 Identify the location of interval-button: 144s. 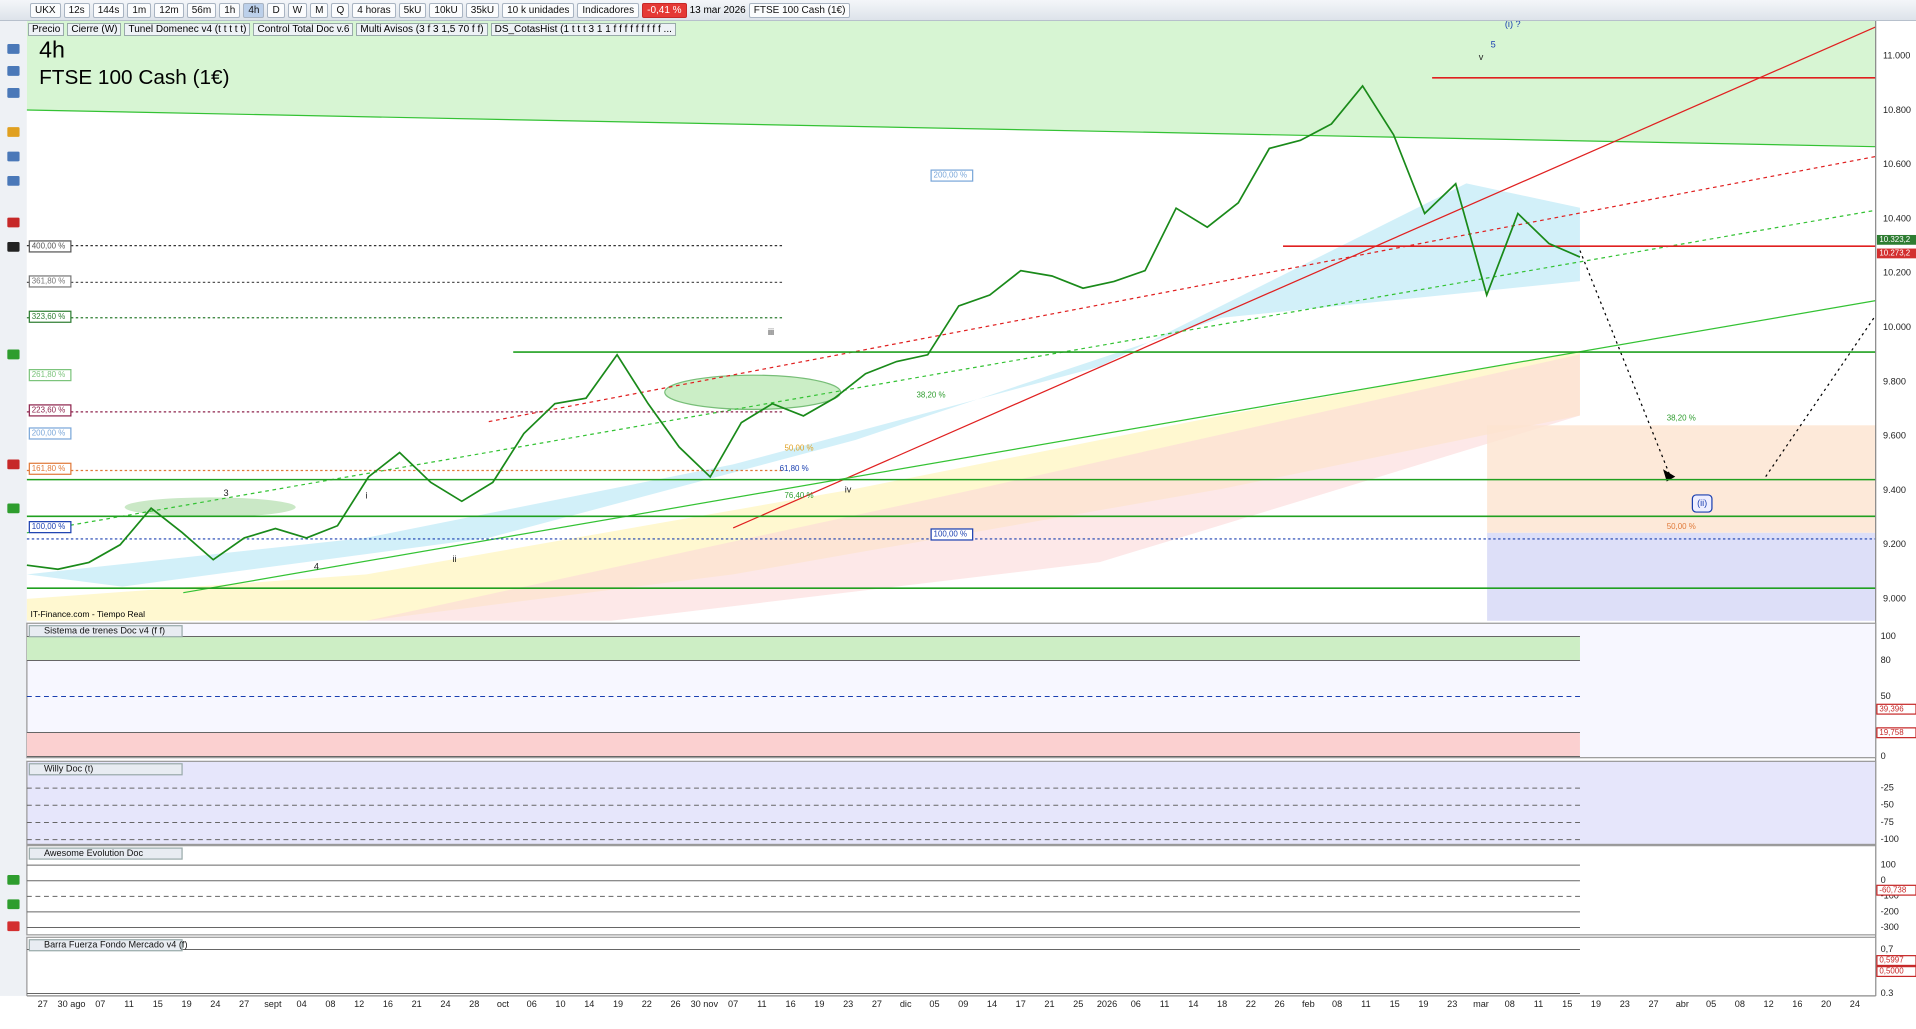
(108, 10).